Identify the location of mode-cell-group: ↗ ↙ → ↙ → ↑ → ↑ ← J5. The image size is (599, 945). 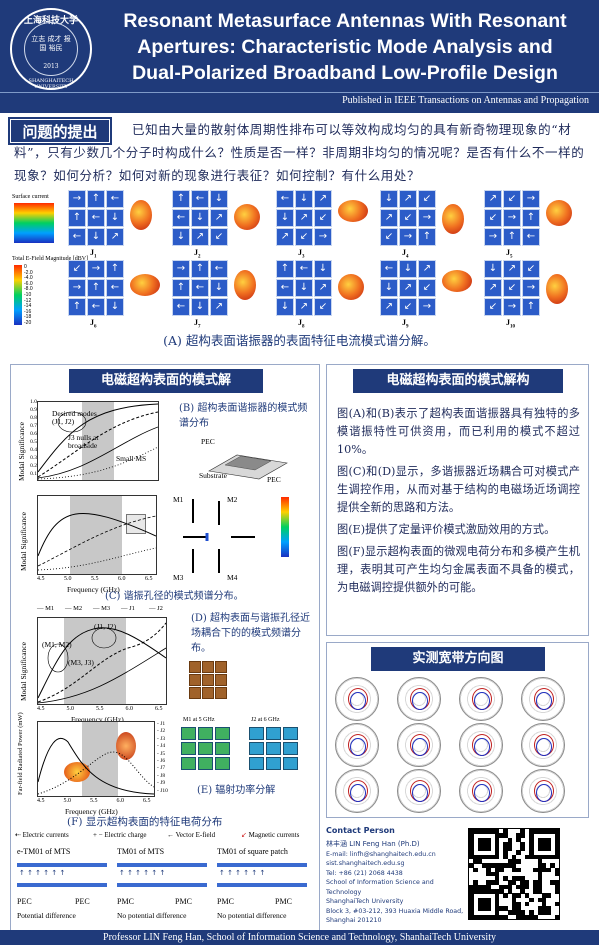
(534, 225).